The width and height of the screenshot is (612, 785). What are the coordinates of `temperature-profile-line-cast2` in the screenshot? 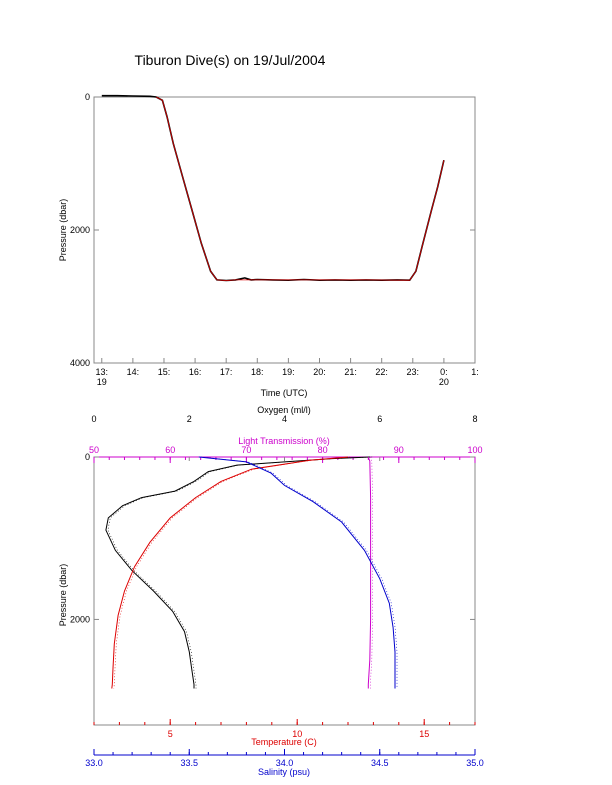 It's located at (232, 572).